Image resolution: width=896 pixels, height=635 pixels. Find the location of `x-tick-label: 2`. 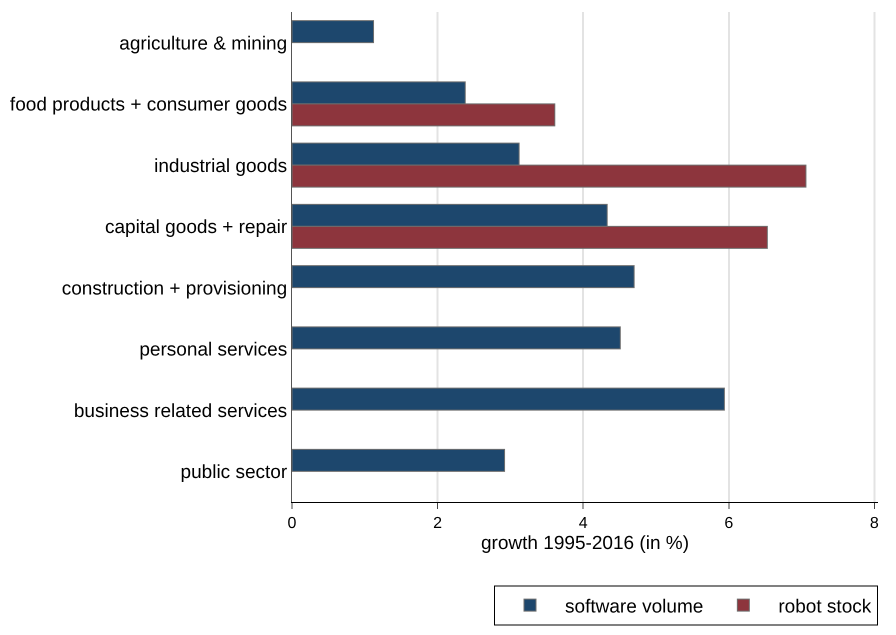

x-tick-label: 2 is located at coordinates (437, 523).